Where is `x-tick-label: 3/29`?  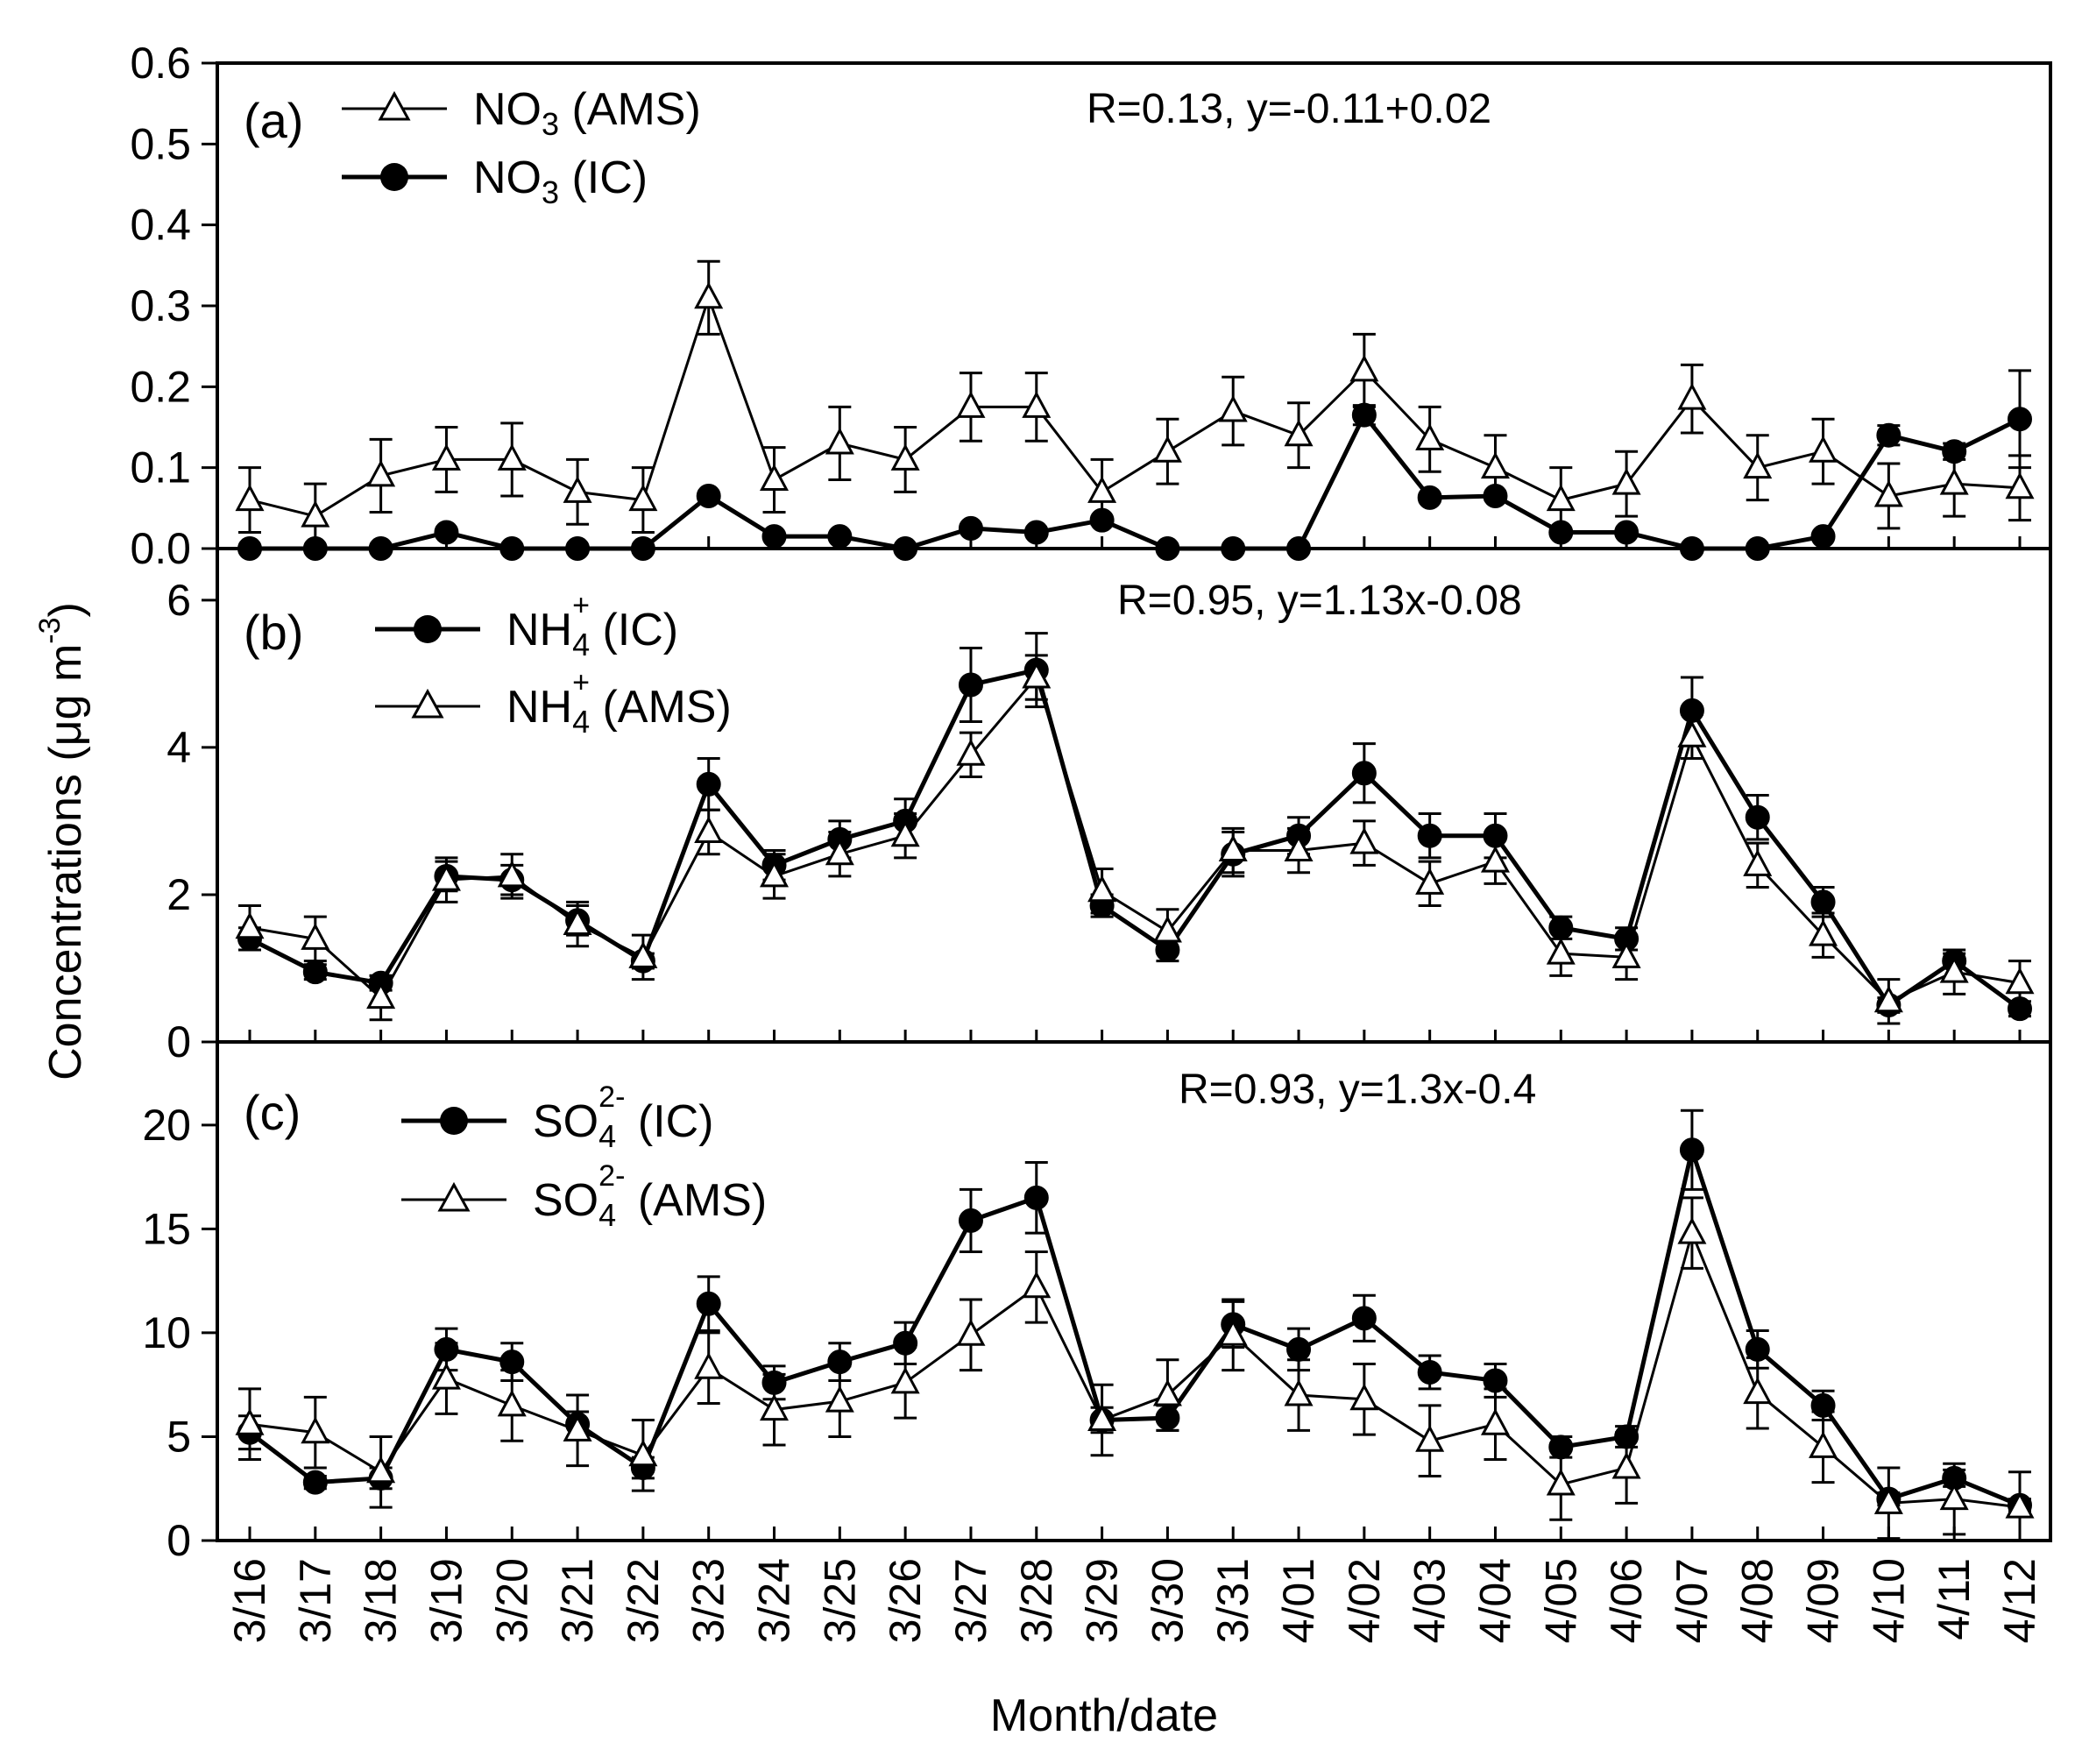 x-tick-label: 3/29 is located at coordinates (1102, 1601).